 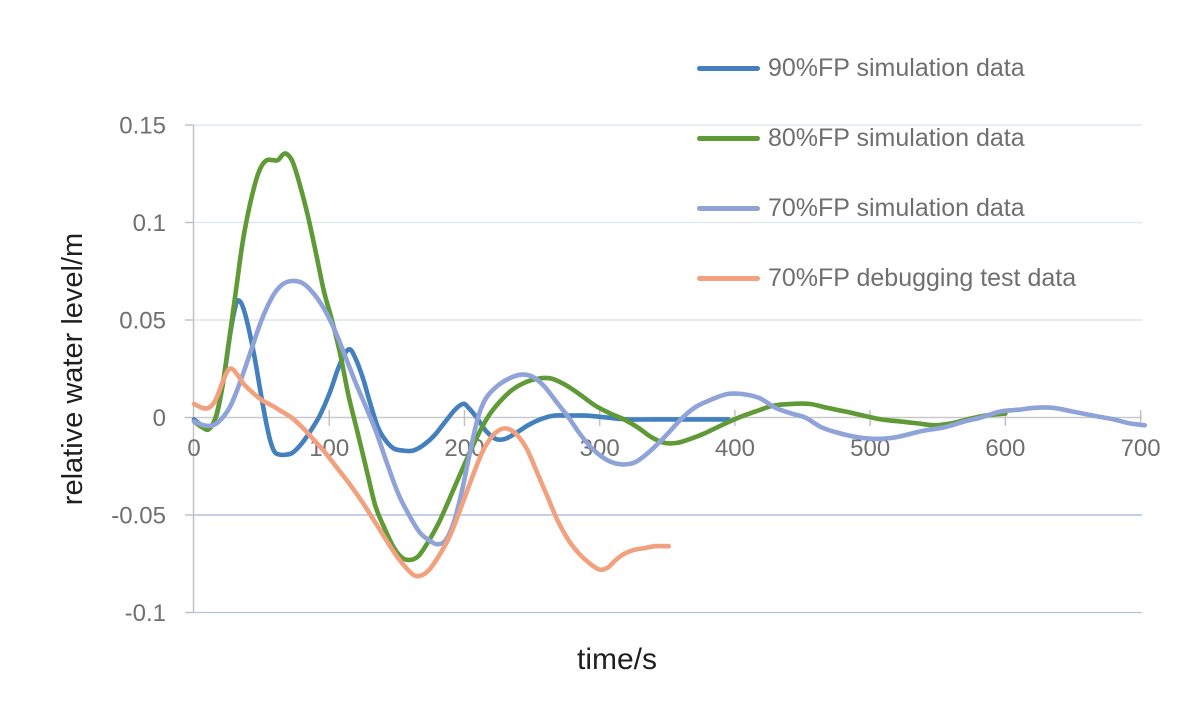 What do you see at coordinates (142, 126) in the screenshot?
I see `y-tick-label: 0.15` at bounding box center [142, 126].